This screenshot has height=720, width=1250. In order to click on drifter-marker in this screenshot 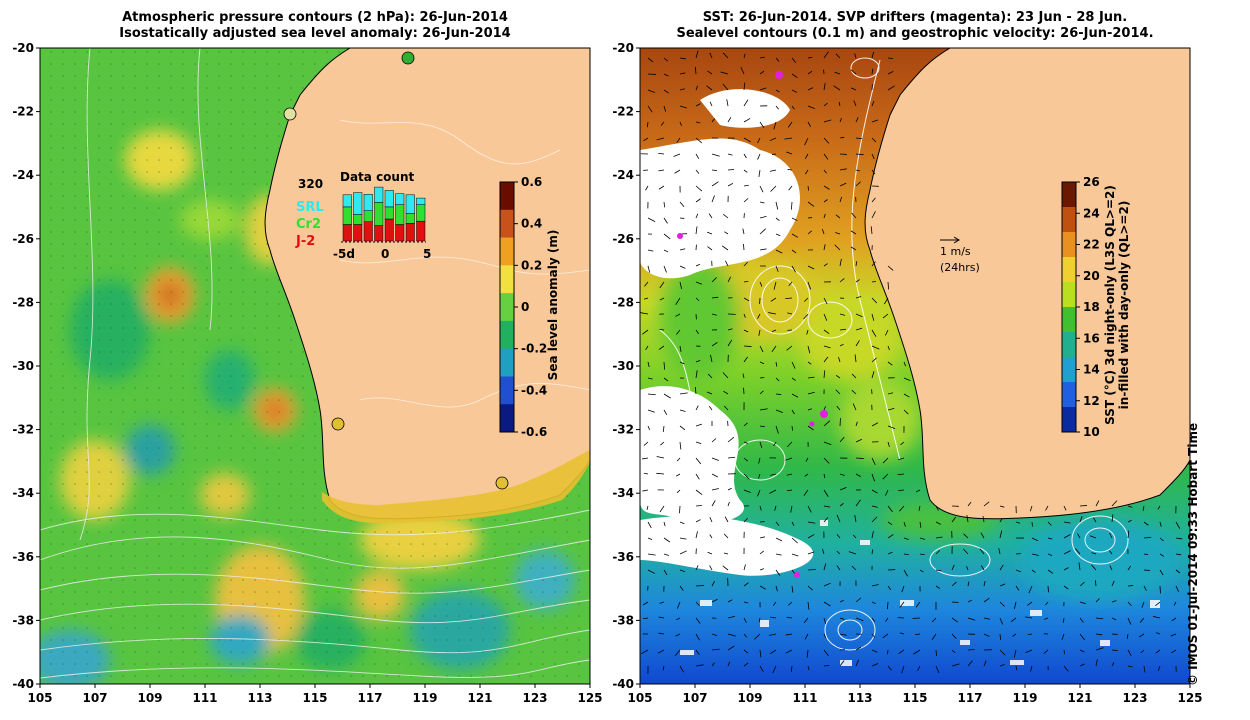, I will do `click(779, 75)`.